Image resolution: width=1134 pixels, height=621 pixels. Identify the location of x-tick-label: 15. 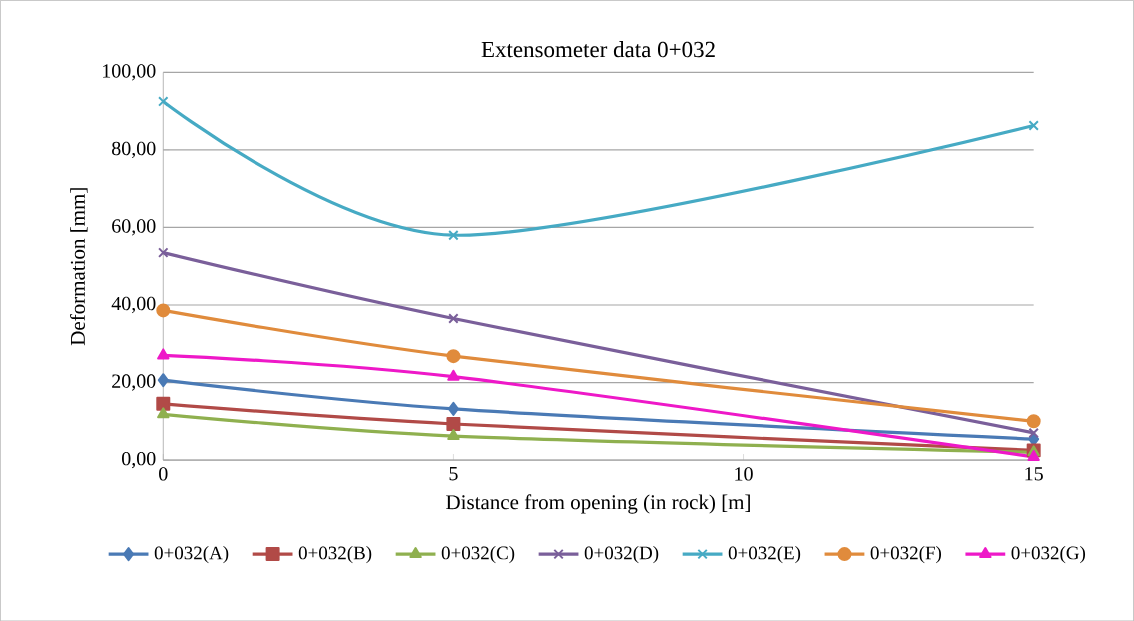
(1034, 473).